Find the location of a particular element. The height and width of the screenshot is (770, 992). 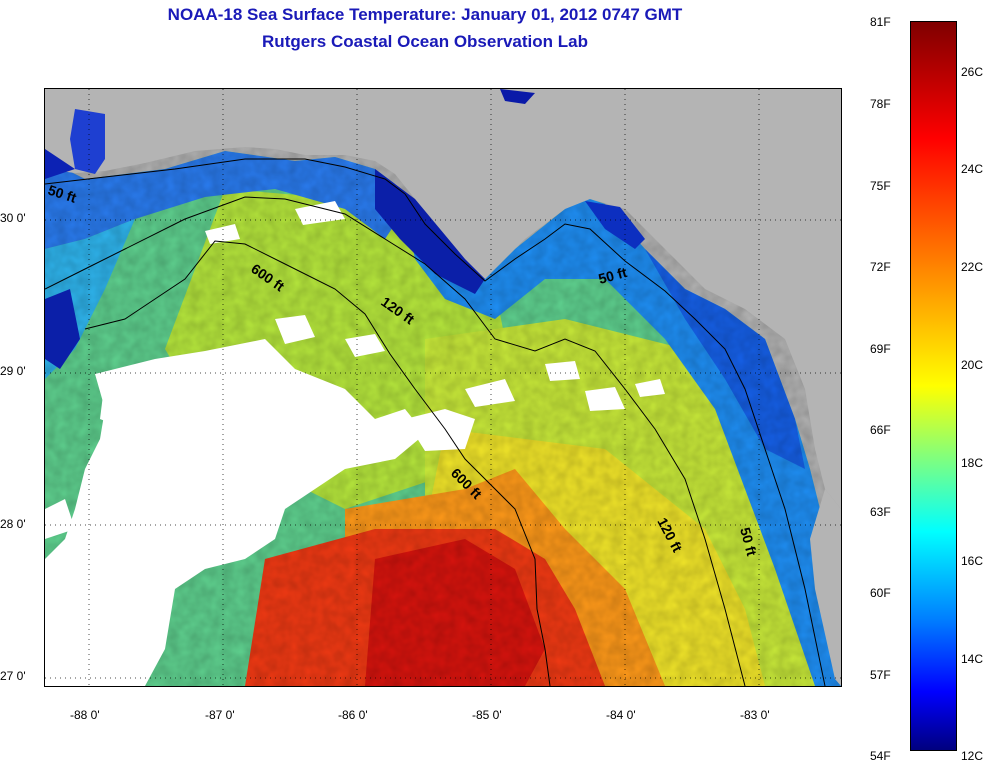

lon-label: -85 0' is located at coordinates (487, 715).